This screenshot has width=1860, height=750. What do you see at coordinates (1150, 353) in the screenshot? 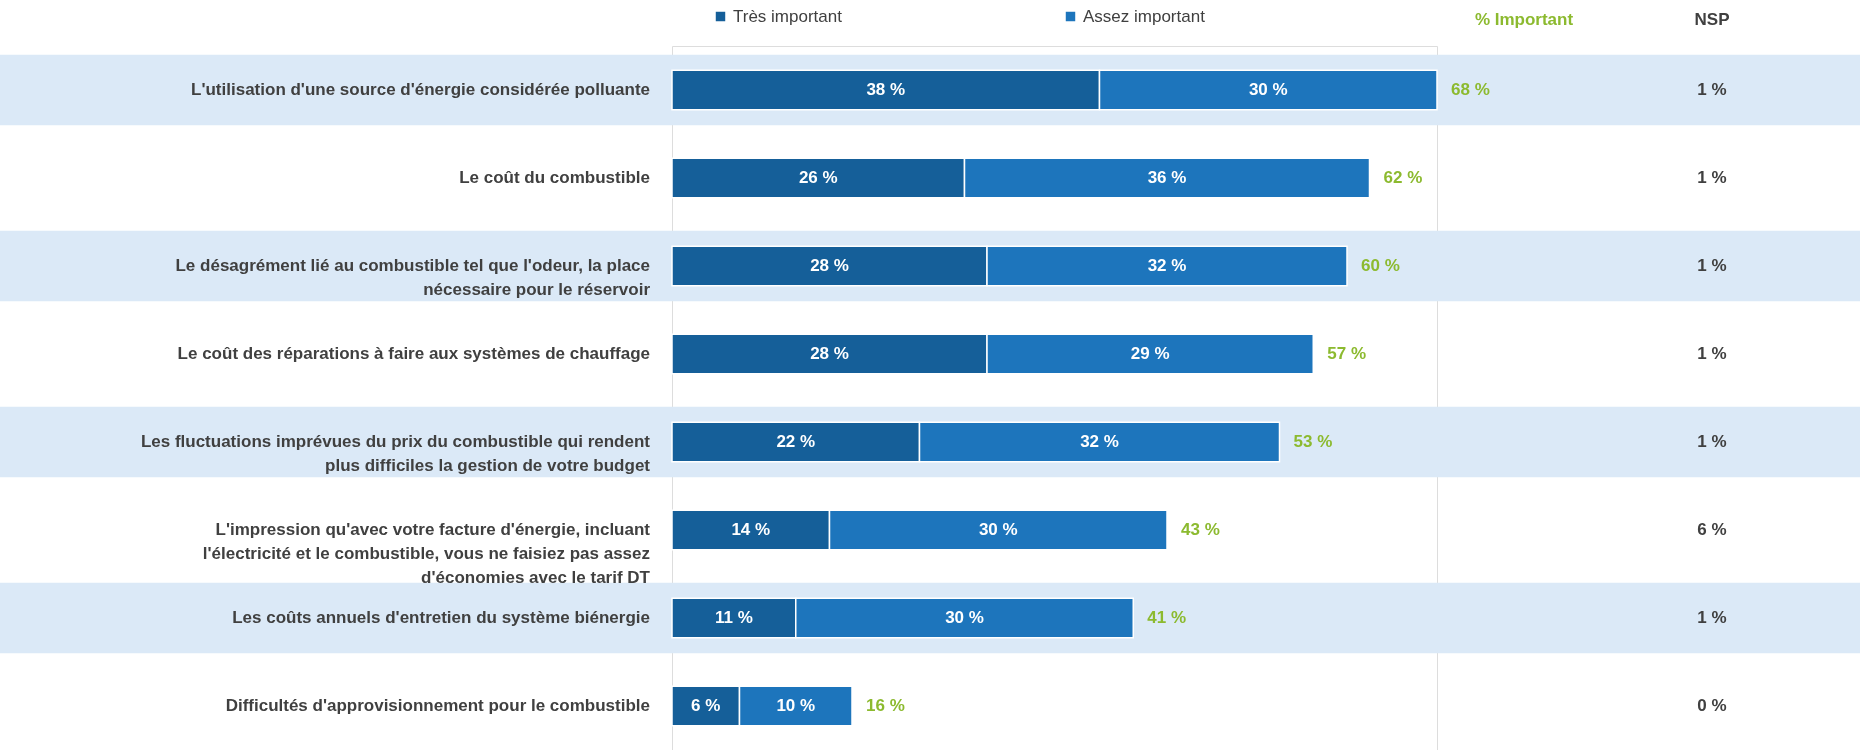
I see `data-label: 29 %` at bounding box center [1150, 353].